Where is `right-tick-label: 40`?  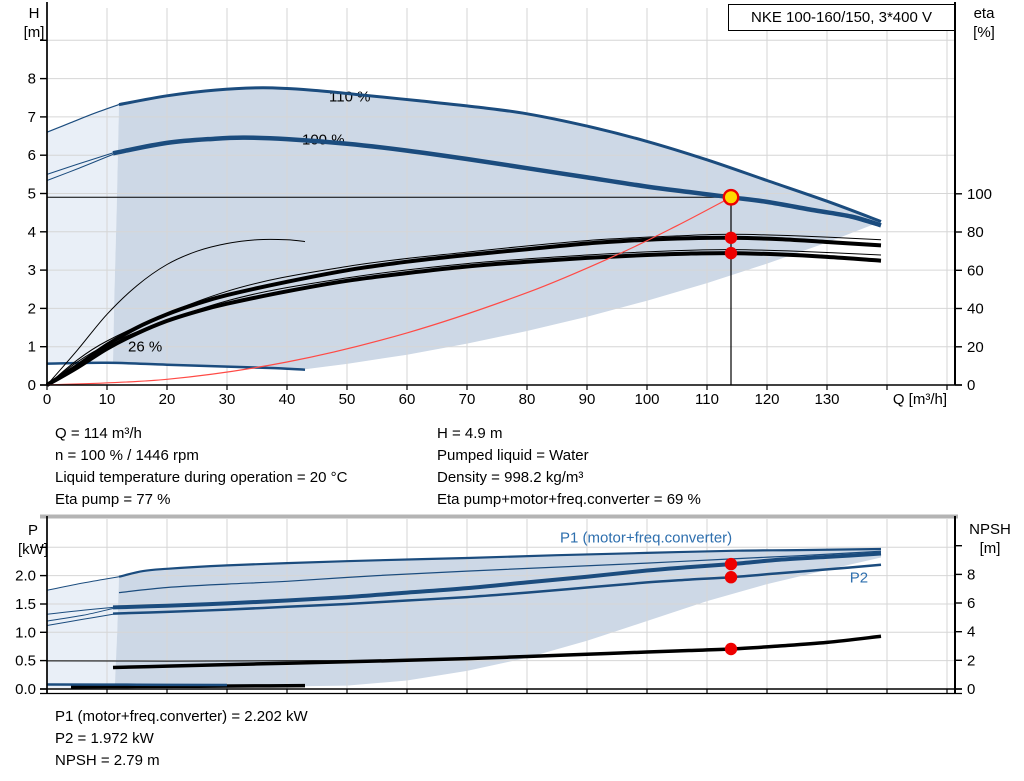 right-tick-label: 40 is located at coordinates (975, 309).